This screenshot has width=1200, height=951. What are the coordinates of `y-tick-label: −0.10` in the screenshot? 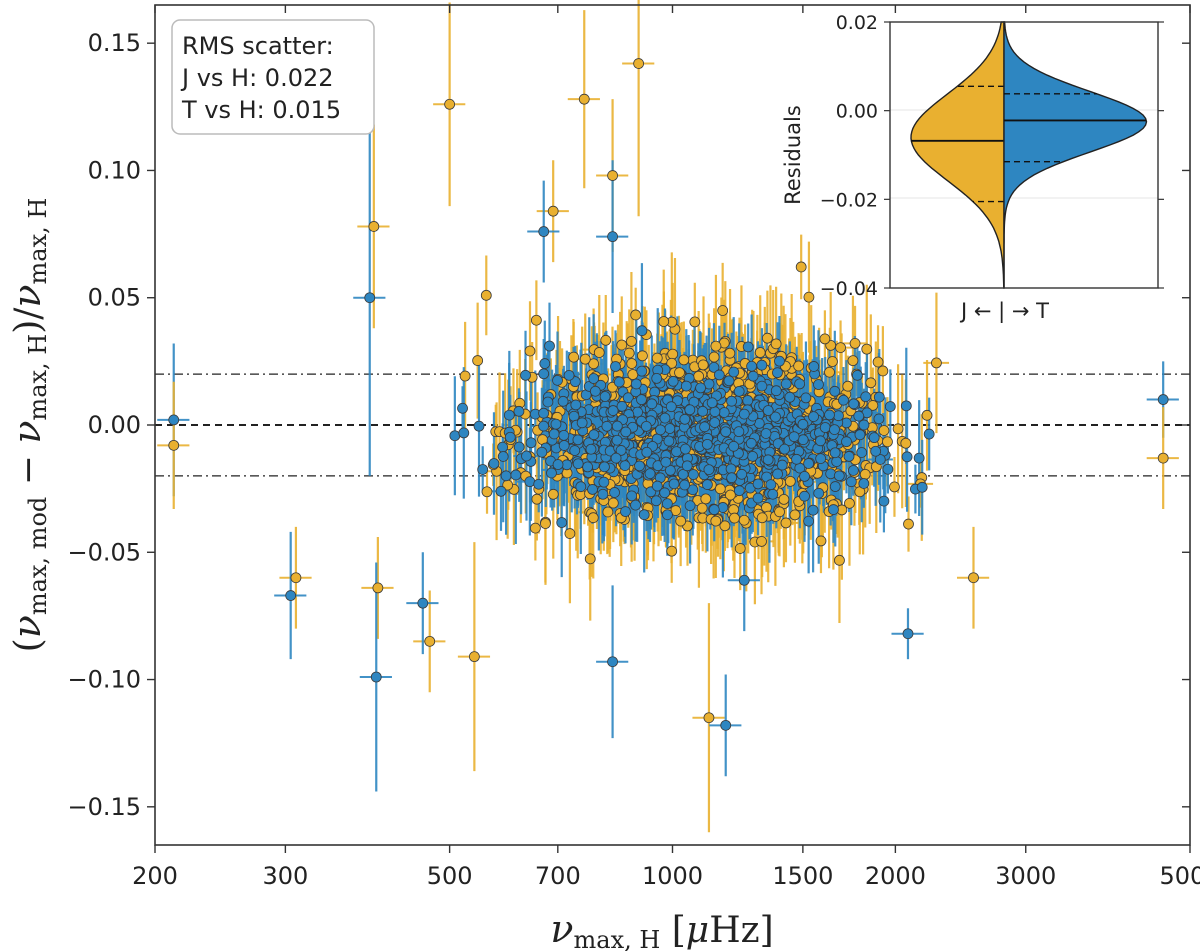 It's located at (104, 680).